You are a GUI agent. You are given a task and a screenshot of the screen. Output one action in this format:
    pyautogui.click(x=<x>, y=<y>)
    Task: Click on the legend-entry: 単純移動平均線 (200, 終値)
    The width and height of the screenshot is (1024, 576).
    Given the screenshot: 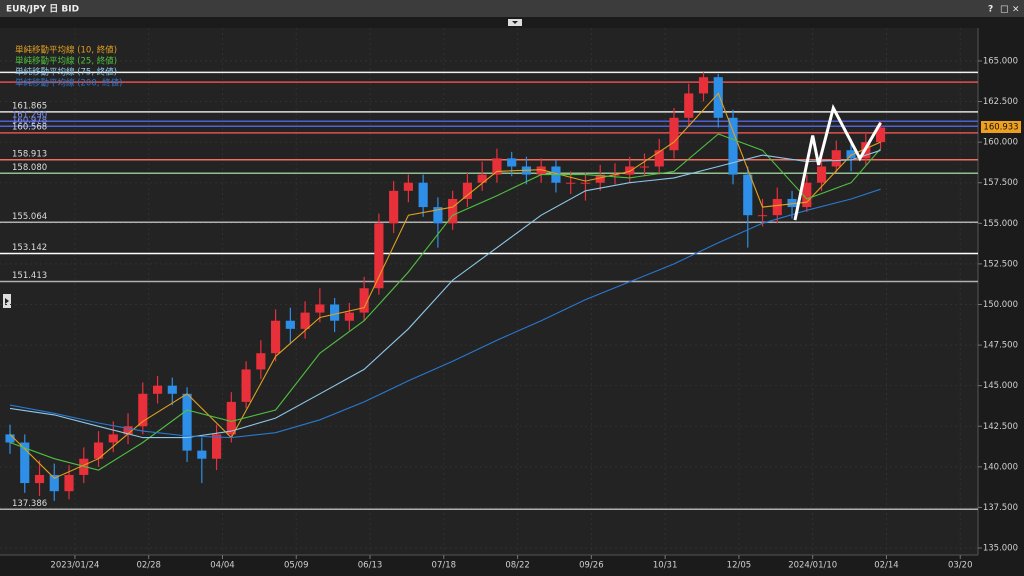 What is the action you would take?
    pyautogui.click(x=68, y=83)
    